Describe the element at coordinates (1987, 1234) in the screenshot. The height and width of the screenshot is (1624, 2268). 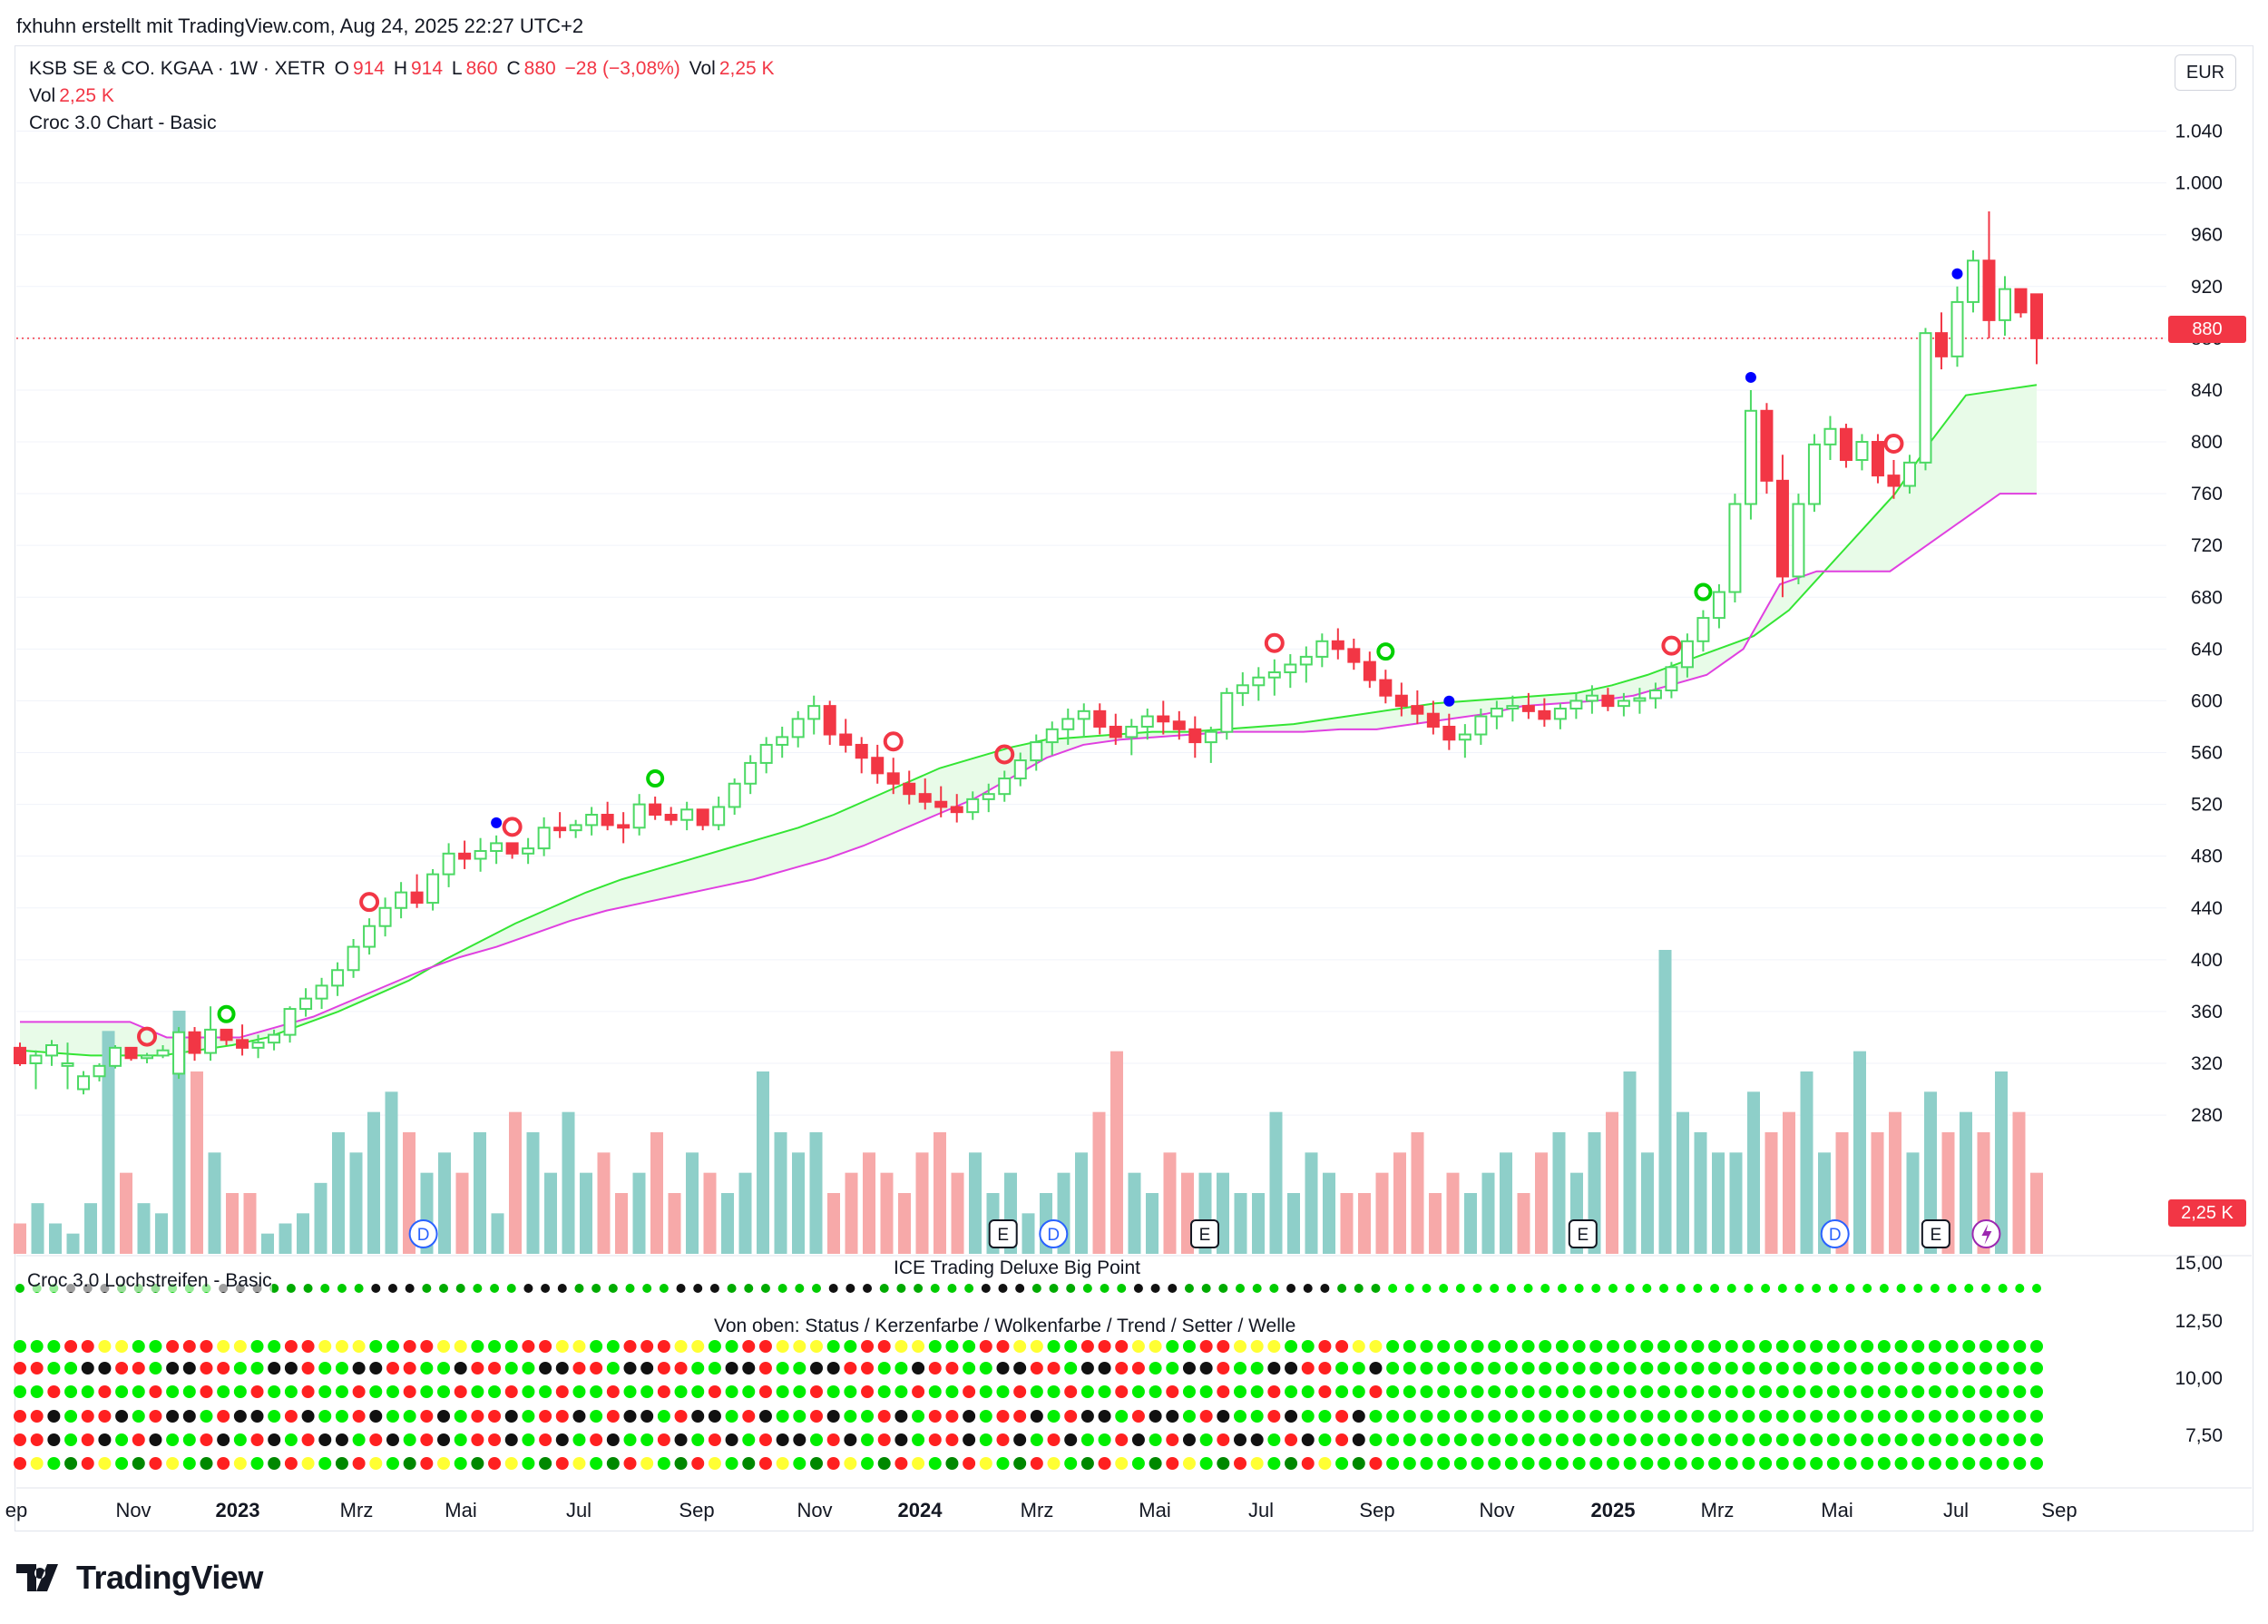
I see `lightning-bolt-icon` at that location.